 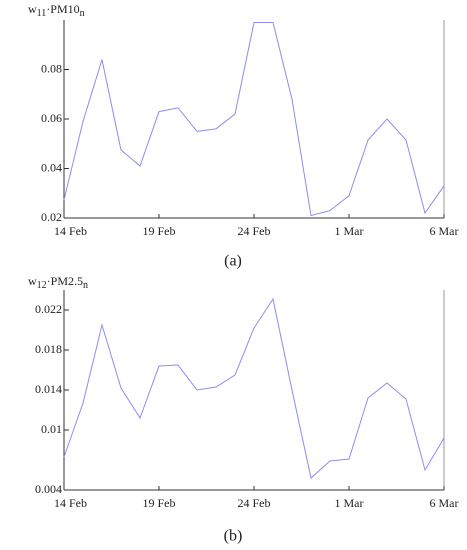 I want to click on y-tick-label: 0.04, so click(x=51, y=167).